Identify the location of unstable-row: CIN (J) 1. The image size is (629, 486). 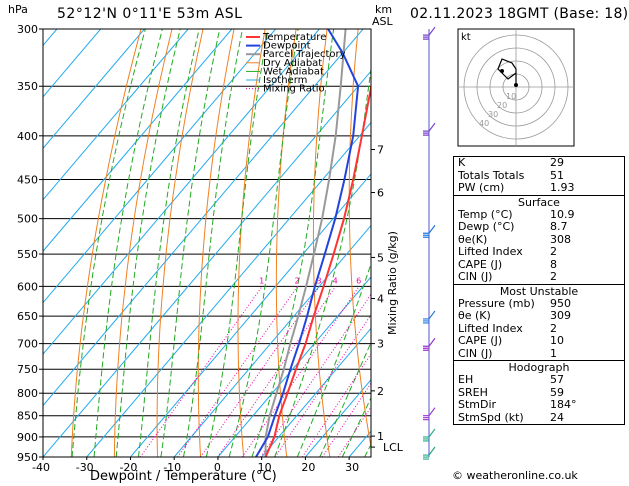
(539, 353).